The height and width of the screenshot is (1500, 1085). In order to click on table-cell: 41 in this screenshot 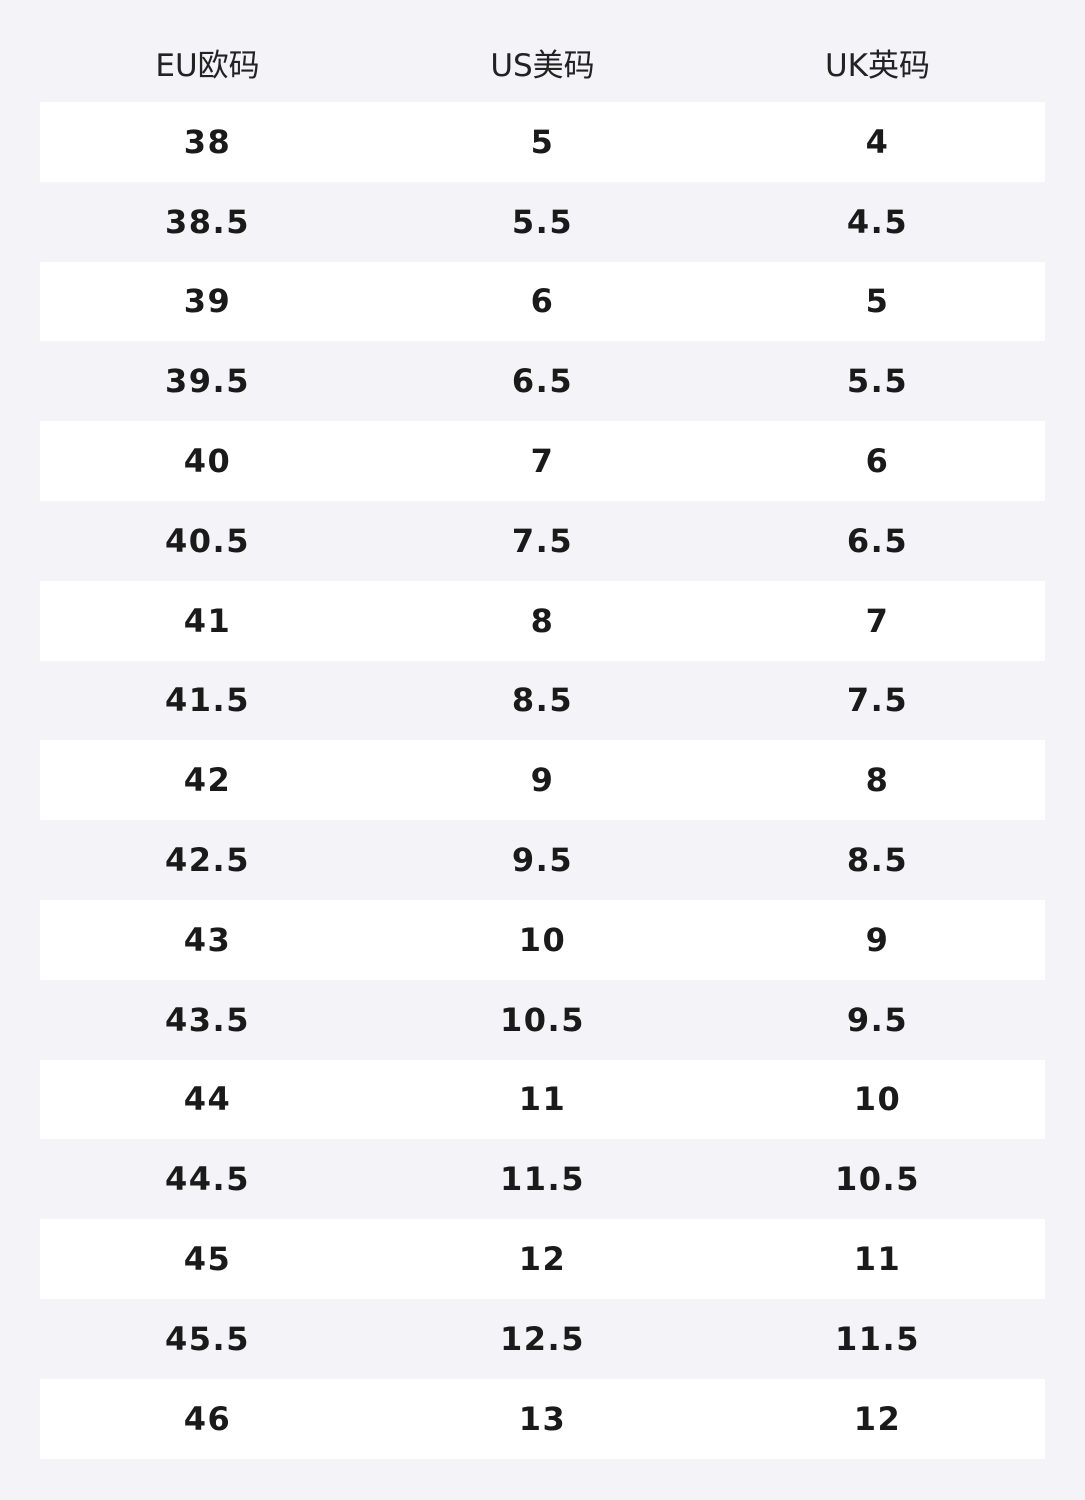, I will do `click(207, 620)`.